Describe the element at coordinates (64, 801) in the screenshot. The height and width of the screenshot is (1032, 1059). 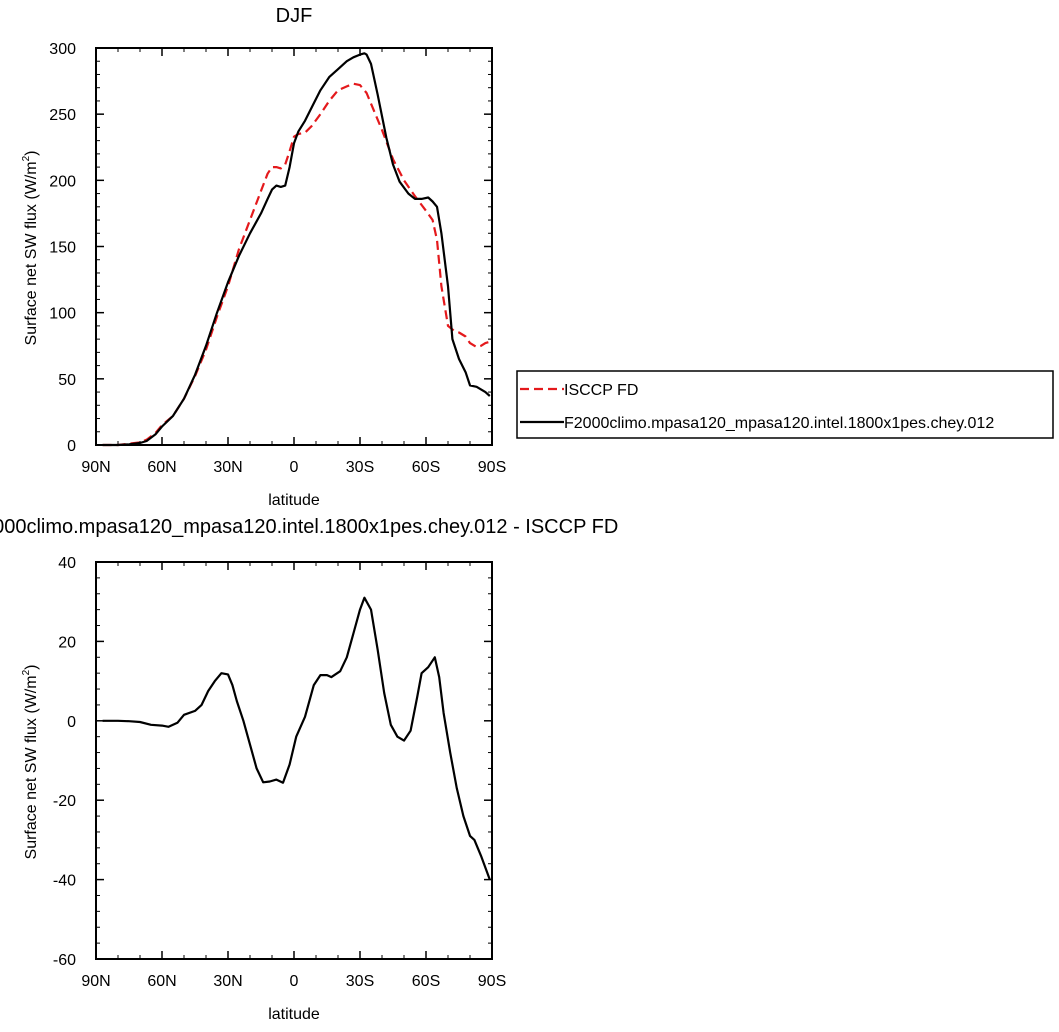
I see `bottom-y-tick-label: -20` at that location.